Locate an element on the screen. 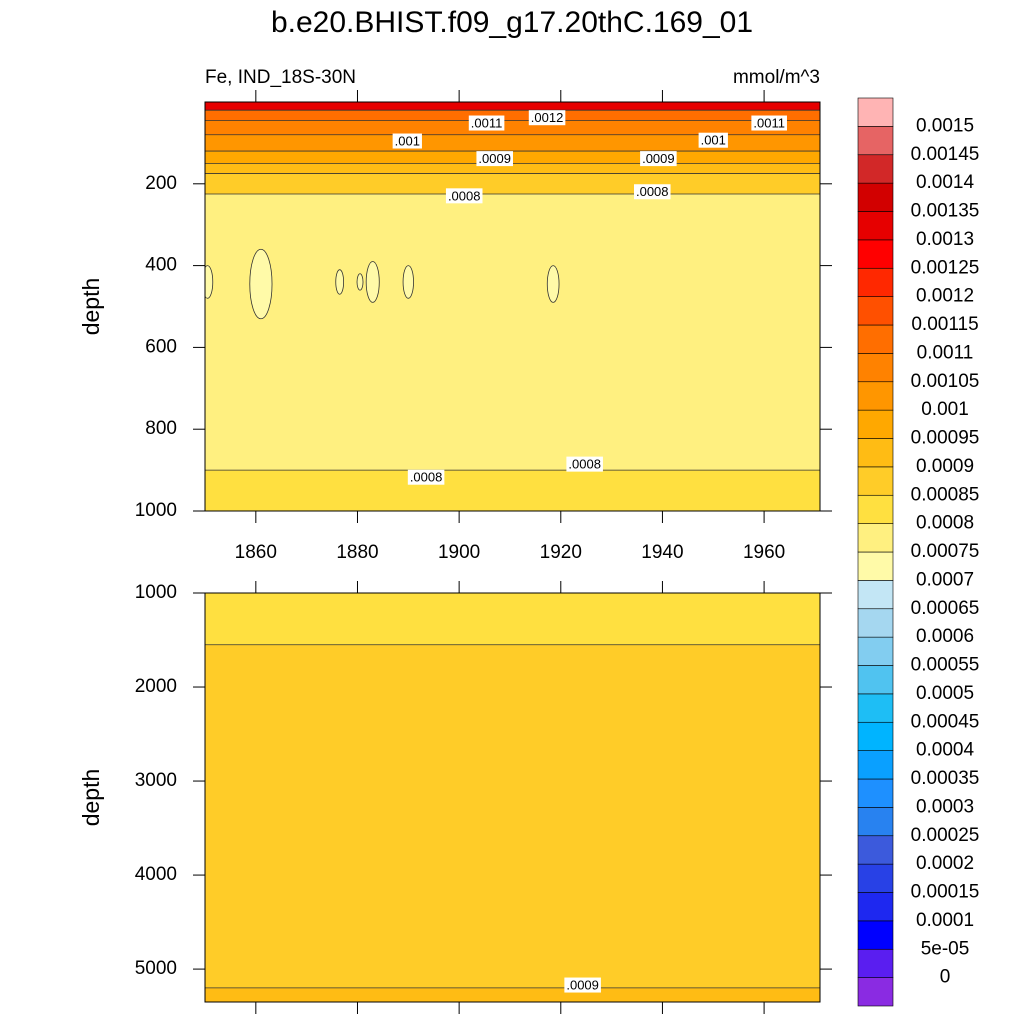  colorbar-label: 0.00015 is located at coordinates (945, 892).